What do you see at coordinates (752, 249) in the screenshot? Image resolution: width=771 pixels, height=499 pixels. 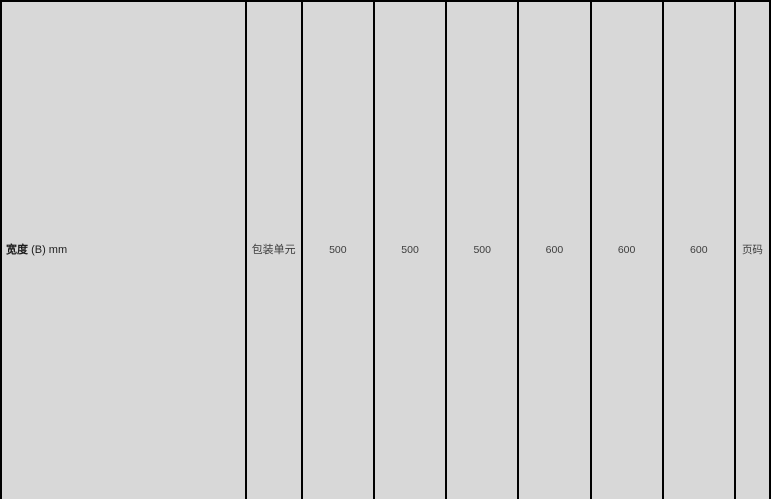 I see `page-number-cell: 页码` at bounding box center [752, 249].